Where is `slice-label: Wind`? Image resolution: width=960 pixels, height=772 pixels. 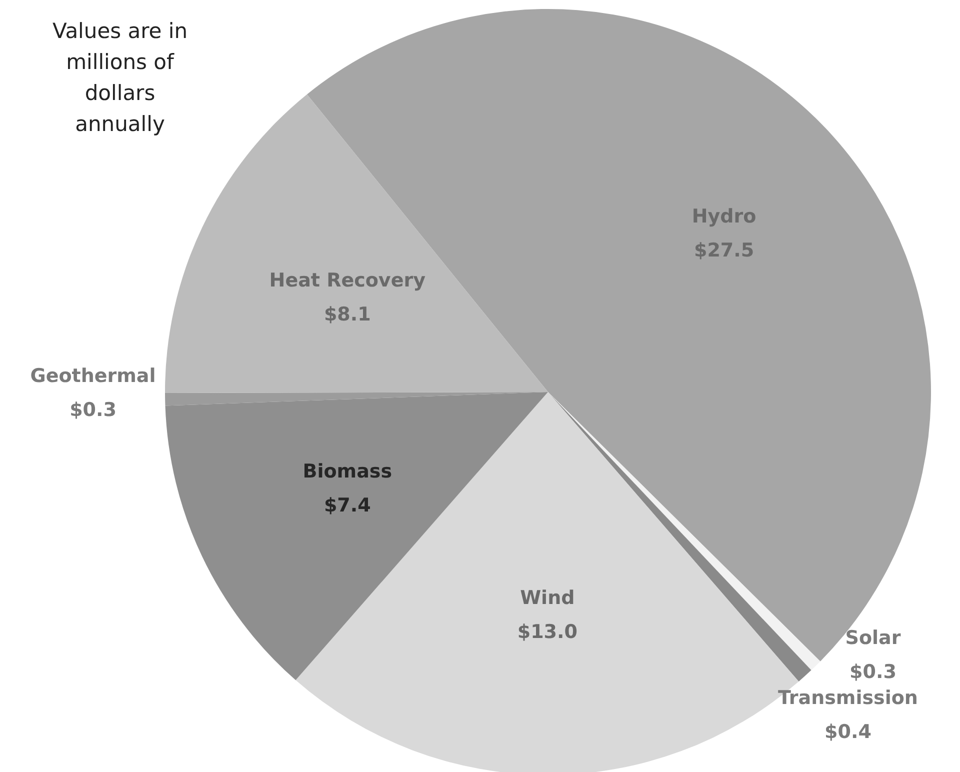
slice-label: Wind is located at coordinates (547, 598).